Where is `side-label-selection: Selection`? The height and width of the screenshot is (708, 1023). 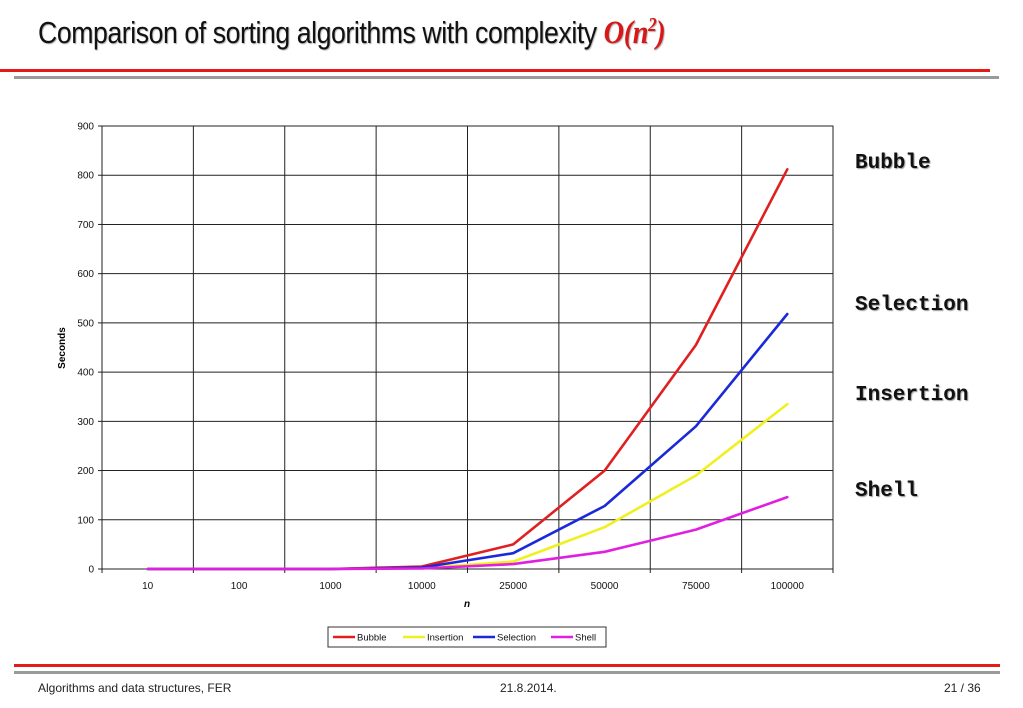 side-label-selection: Selection is located at coordinates (912, 305).